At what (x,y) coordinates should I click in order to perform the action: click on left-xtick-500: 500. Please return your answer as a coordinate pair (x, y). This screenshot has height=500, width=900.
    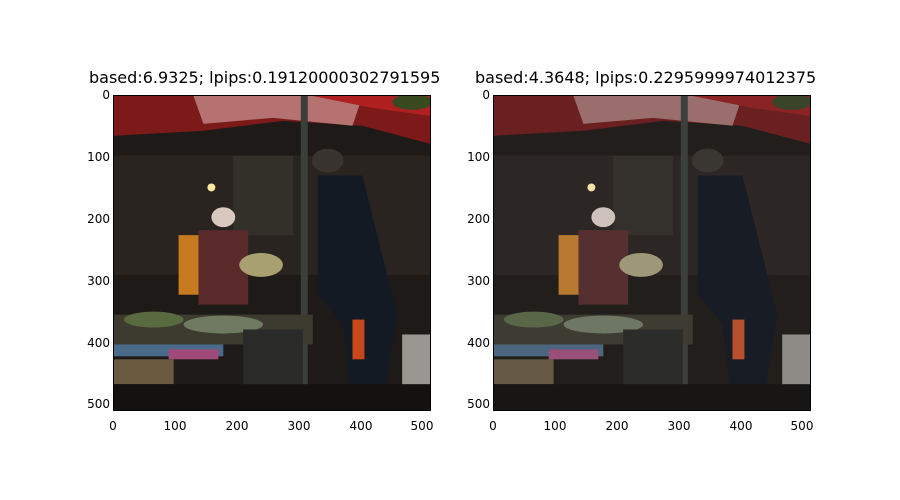
    Looking at the image, I should click on (422, 426).